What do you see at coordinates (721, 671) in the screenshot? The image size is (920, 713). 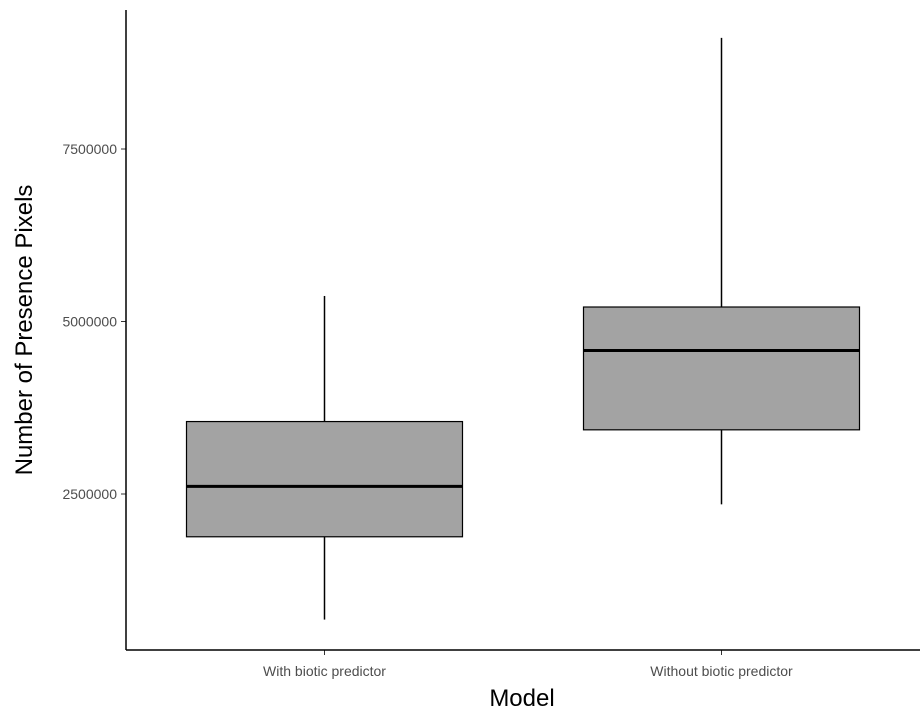 I see `x-tick-label: Without biotic predictor` at bounding box center [721, 671].